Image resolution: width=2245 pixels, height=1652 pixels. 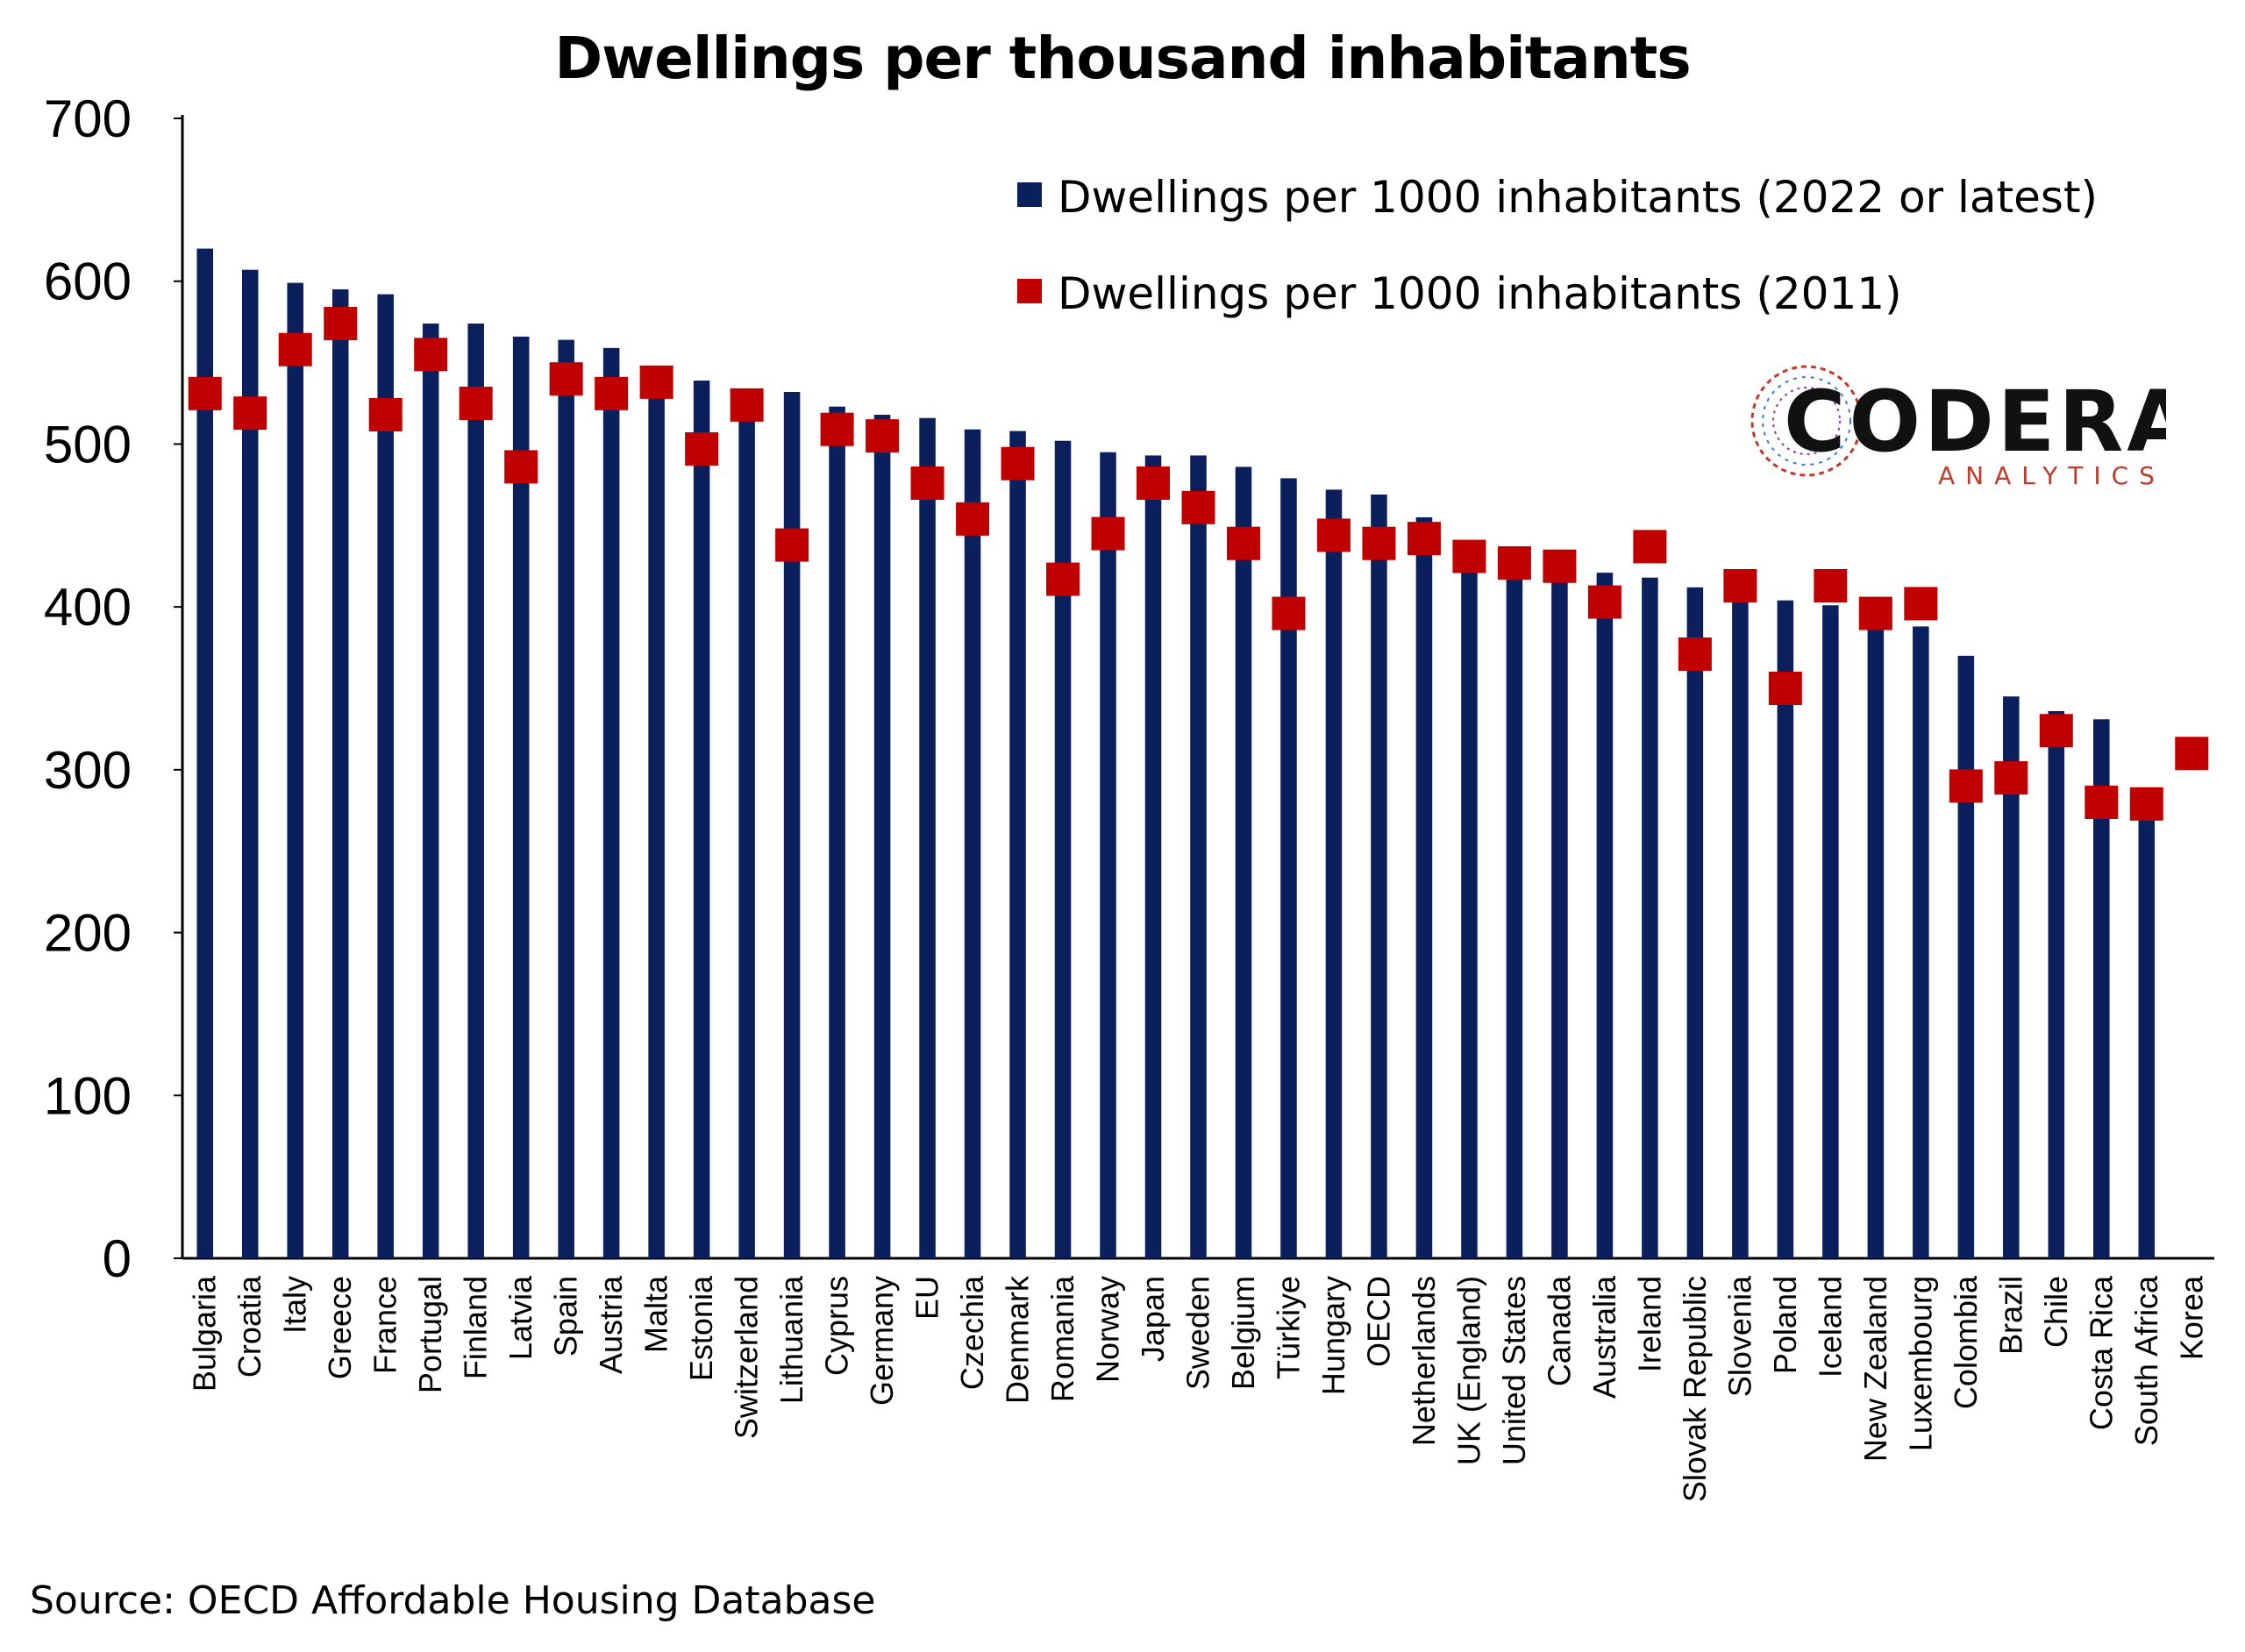 I want to click on category-label: Malta, so click(x=656, y=1314).